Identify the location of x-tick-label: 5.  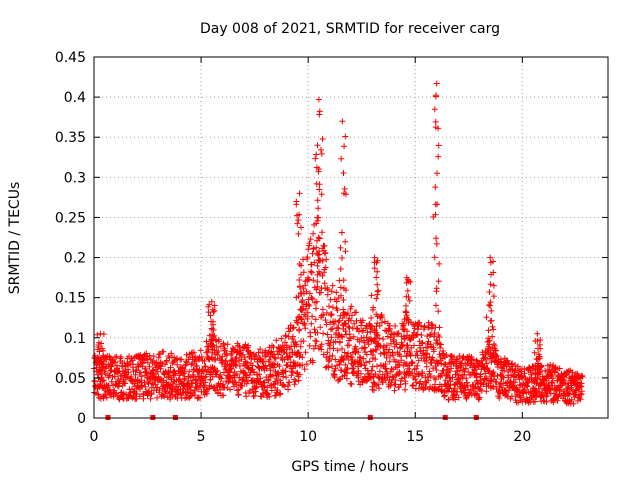
(201, 437).